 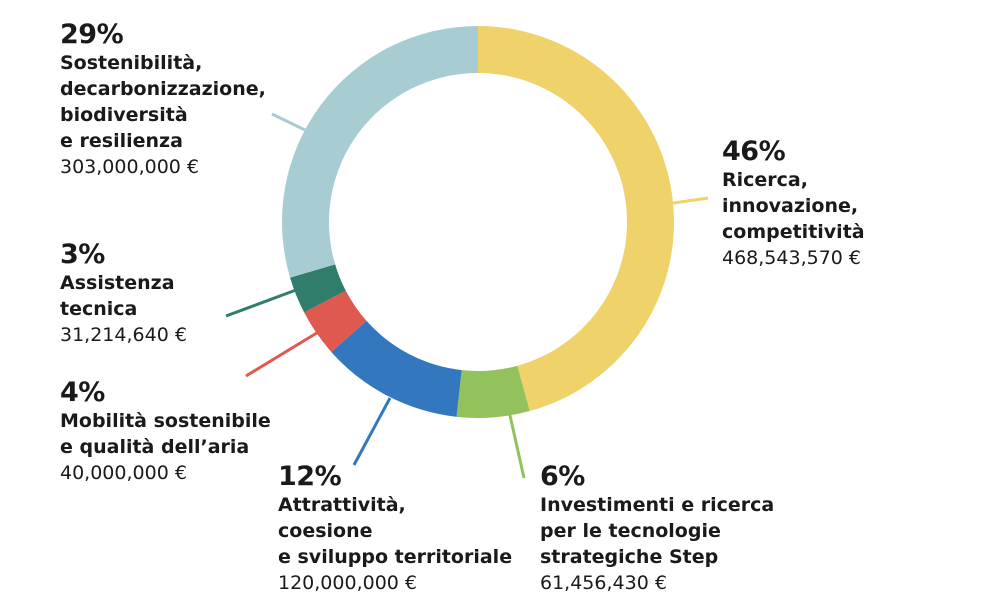 What do you see at coordinates (117, 296) in the screenshot?
I see `slice-name-assistenza: Assistenza tecnica` at bounding box center [117, 296].